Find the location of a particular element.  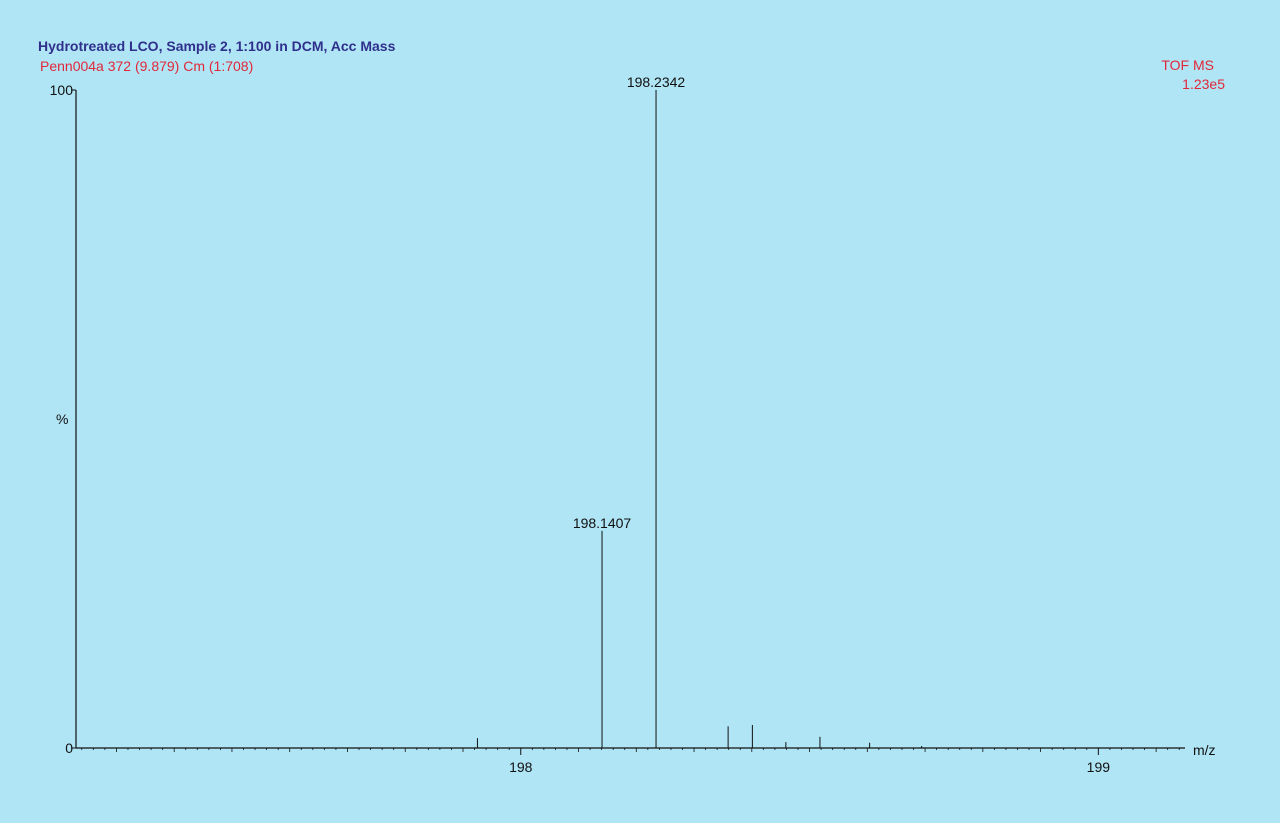

x-tick-label: 199 is located at coordinates (1099, 767).